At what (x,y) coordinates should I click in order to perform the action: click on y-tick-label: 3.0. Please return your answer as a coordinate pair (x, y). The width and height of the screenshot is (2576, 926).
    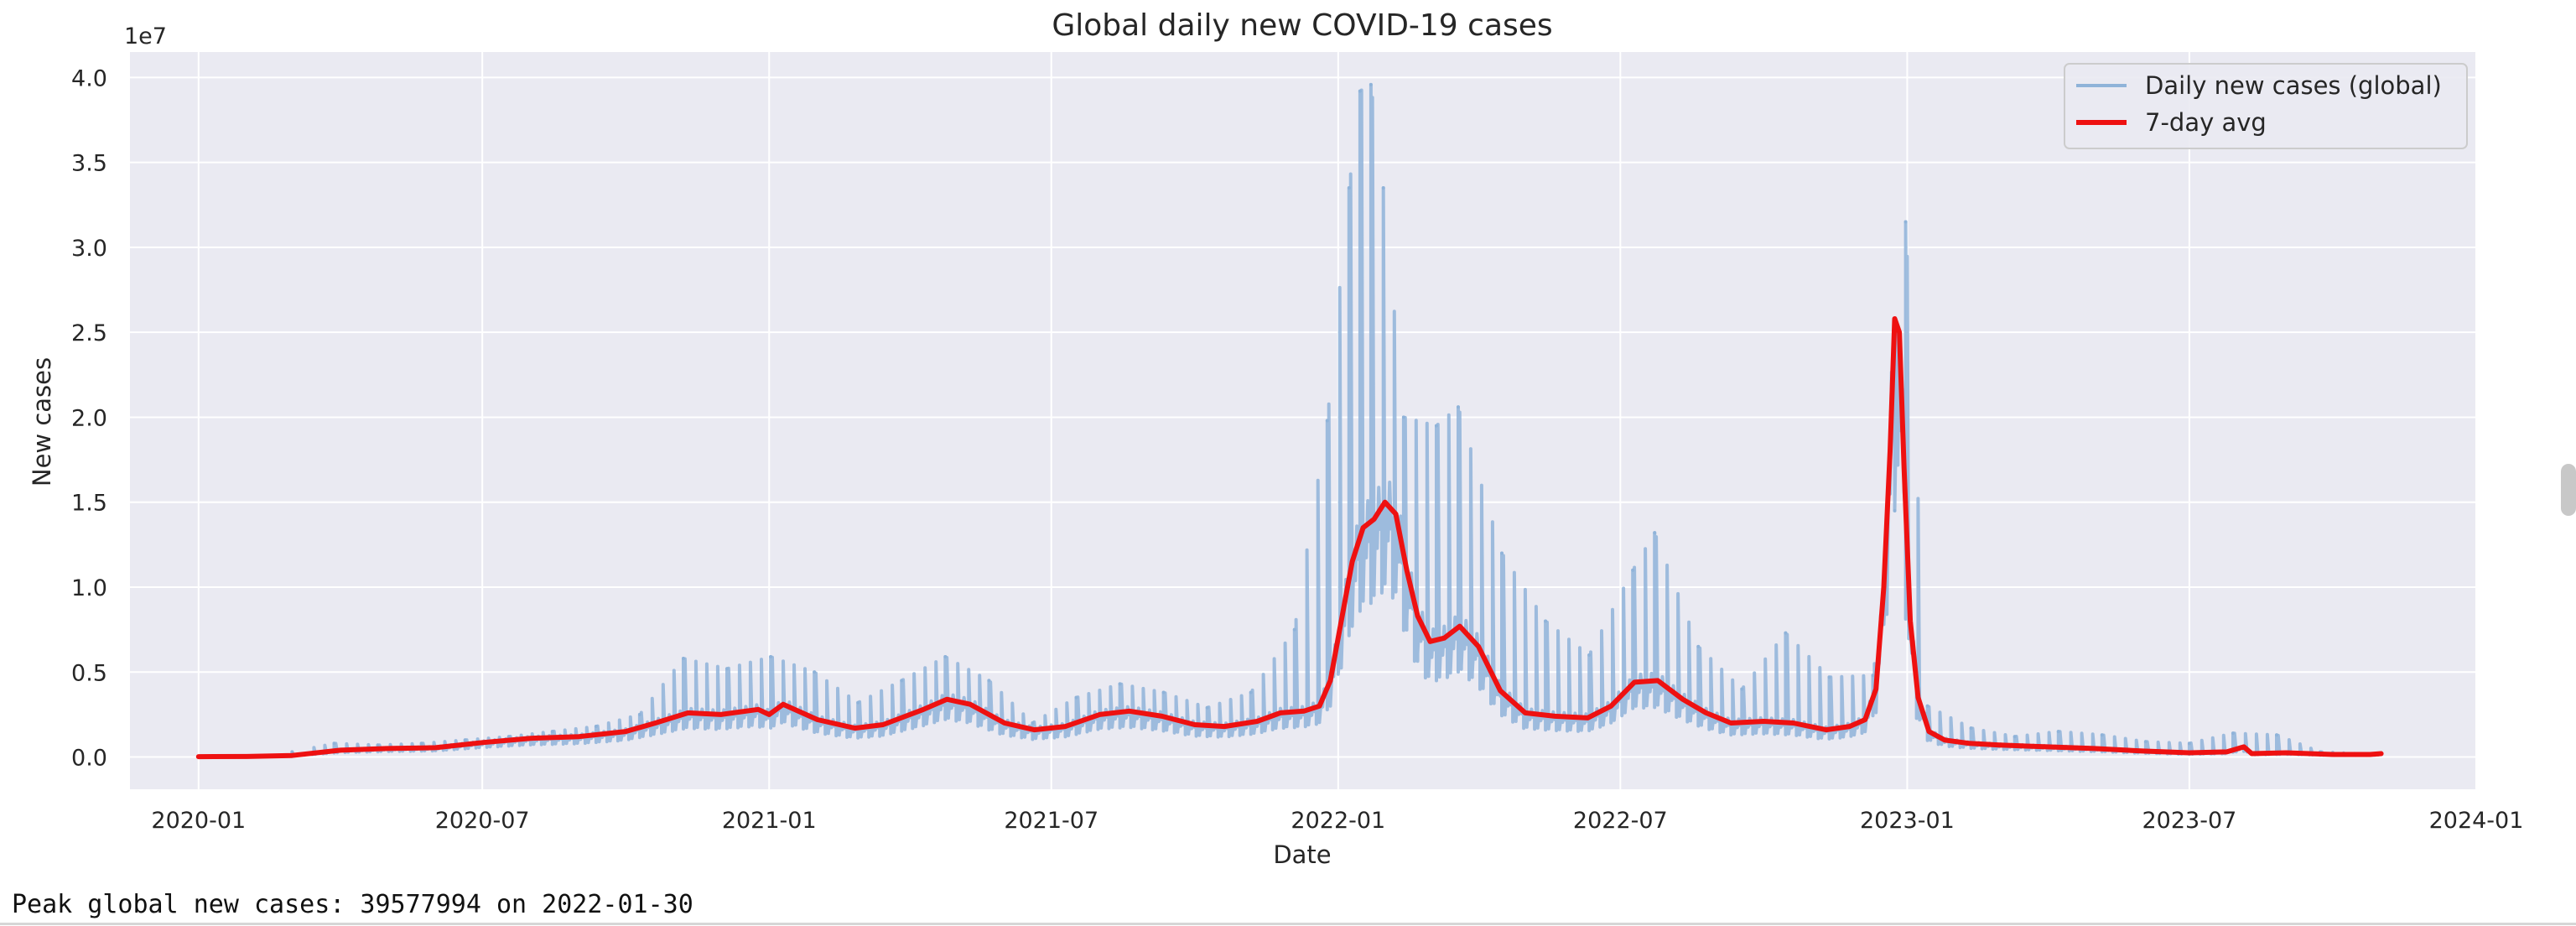
    Looking at the image, I should click on (89, 249).